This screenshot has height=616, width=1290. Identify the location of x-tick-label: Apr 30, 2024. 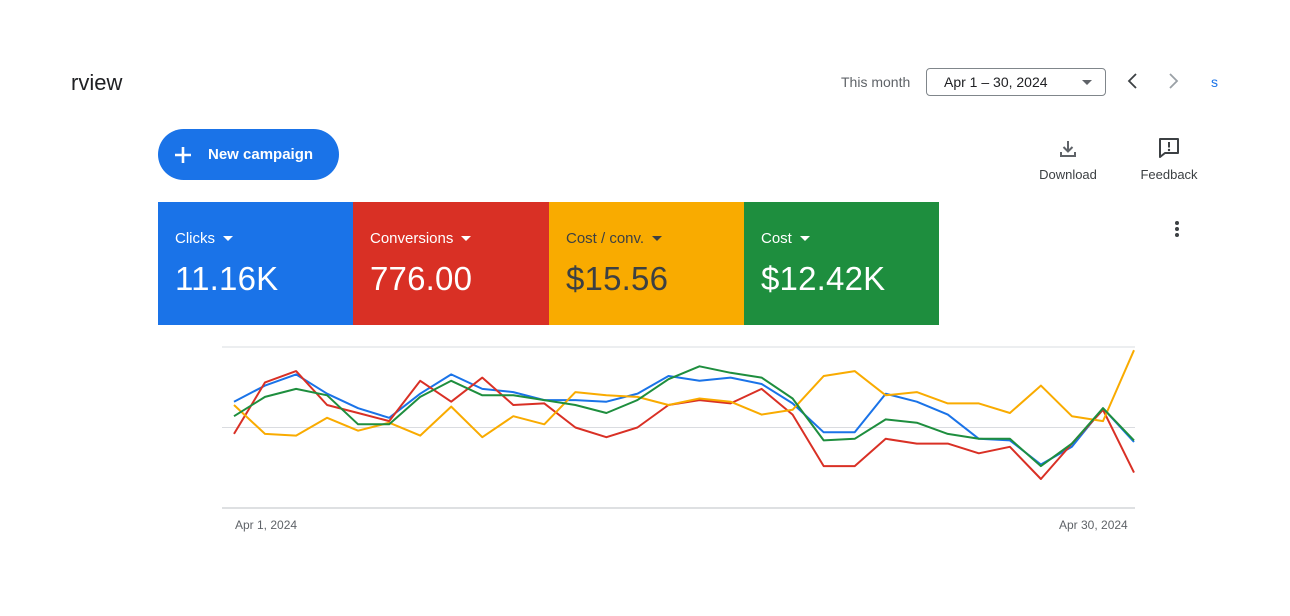
(1093, 525).